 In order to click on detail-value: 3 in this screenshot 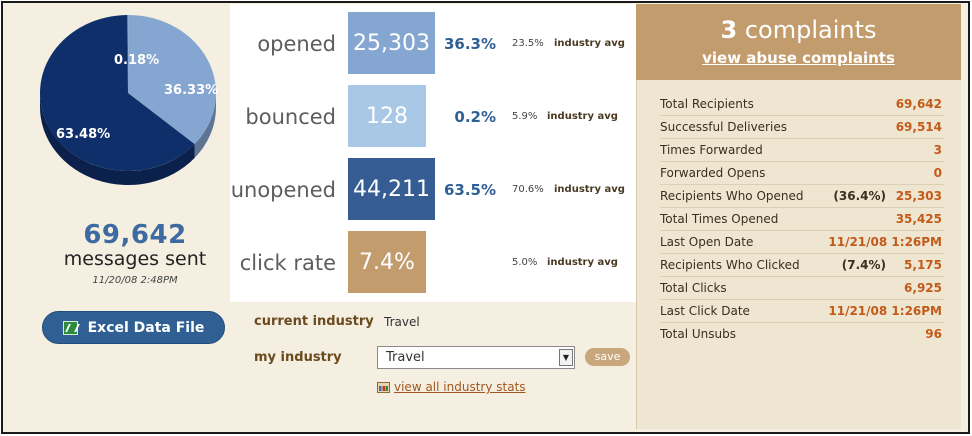, I will do `click(937, 150)`.